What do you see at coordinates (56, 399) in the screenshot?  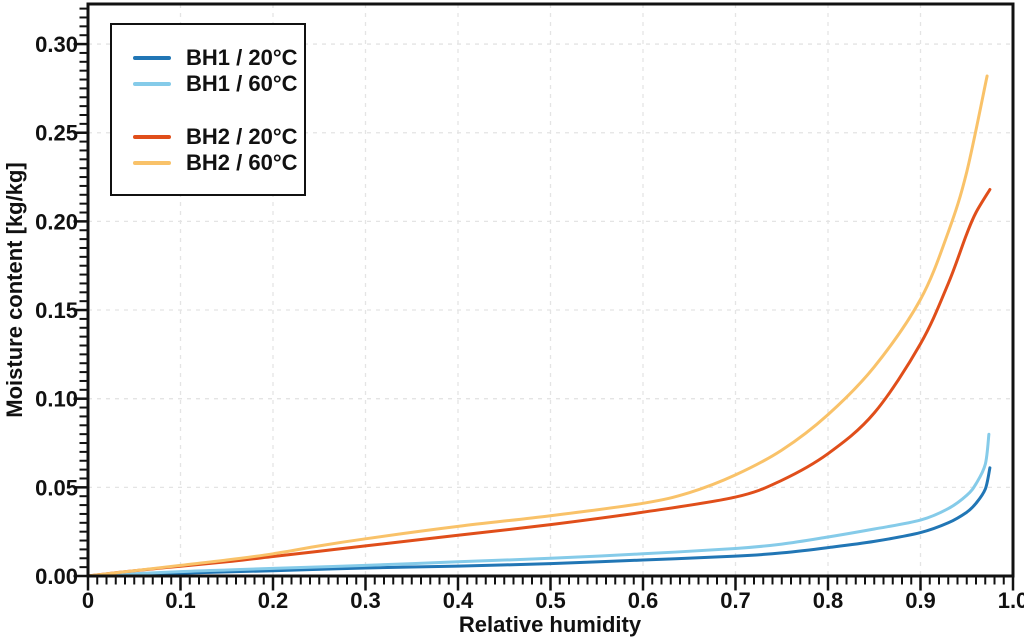 I see `y-tick-label: 0.10` at bounding box center [56, 399].